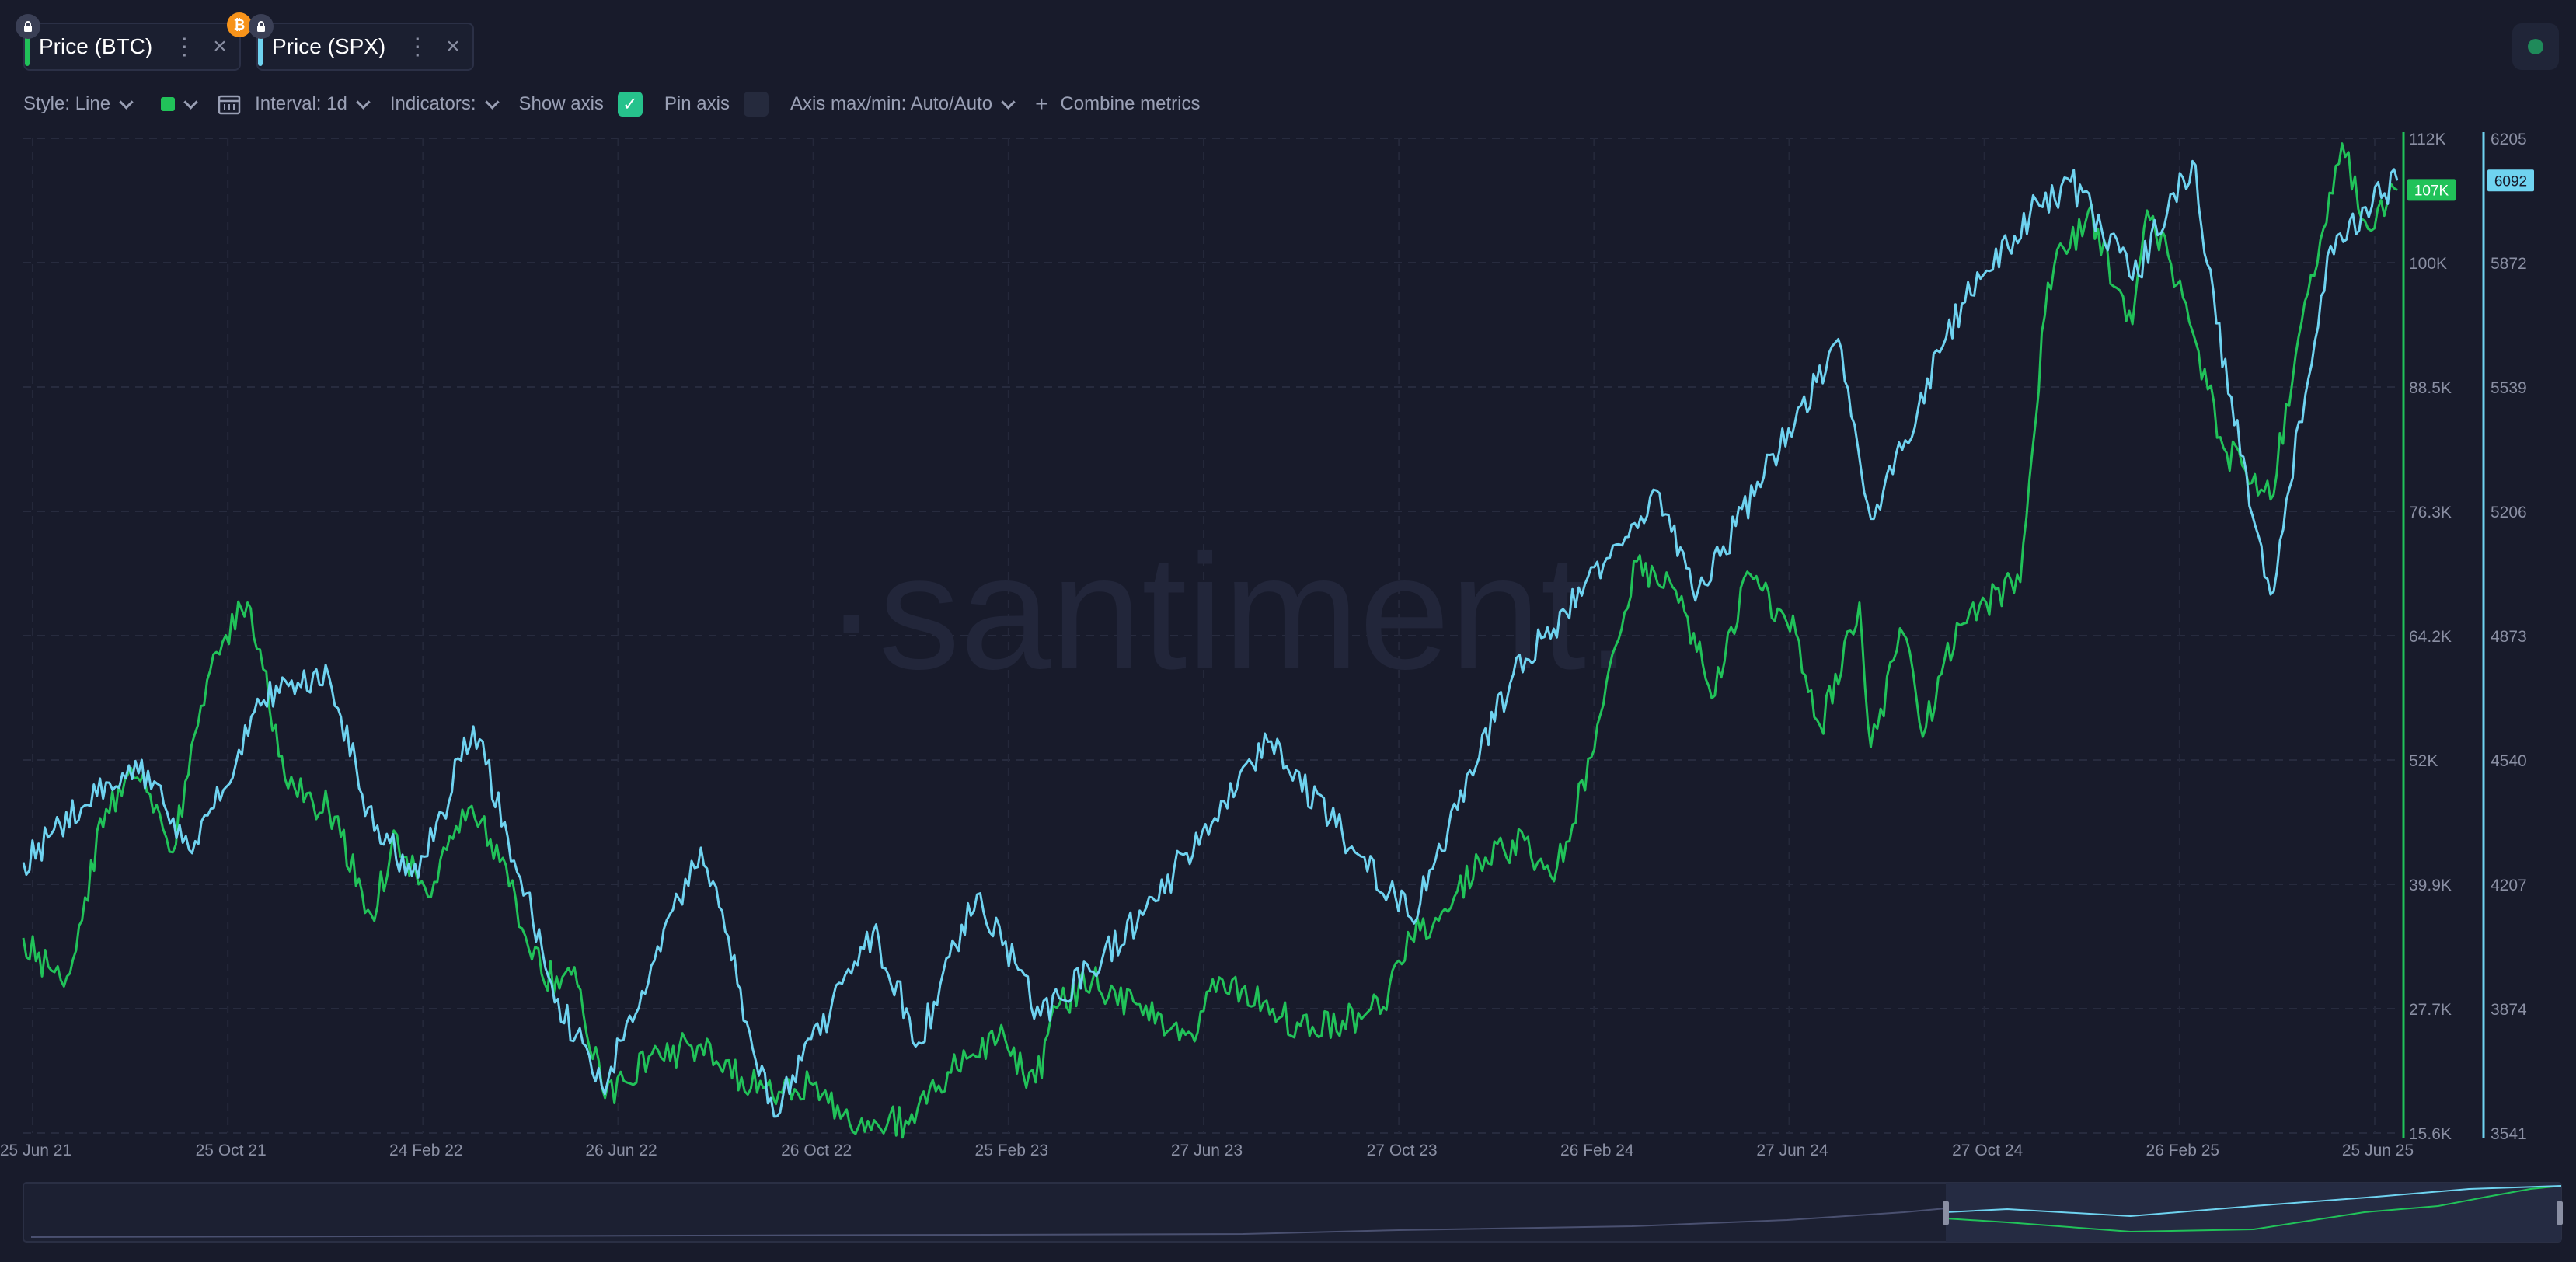 The height and width of the screenshot is (1262, 2576). I want to click on x-tick-label: 25 Jun 21, so click(35, 1150).